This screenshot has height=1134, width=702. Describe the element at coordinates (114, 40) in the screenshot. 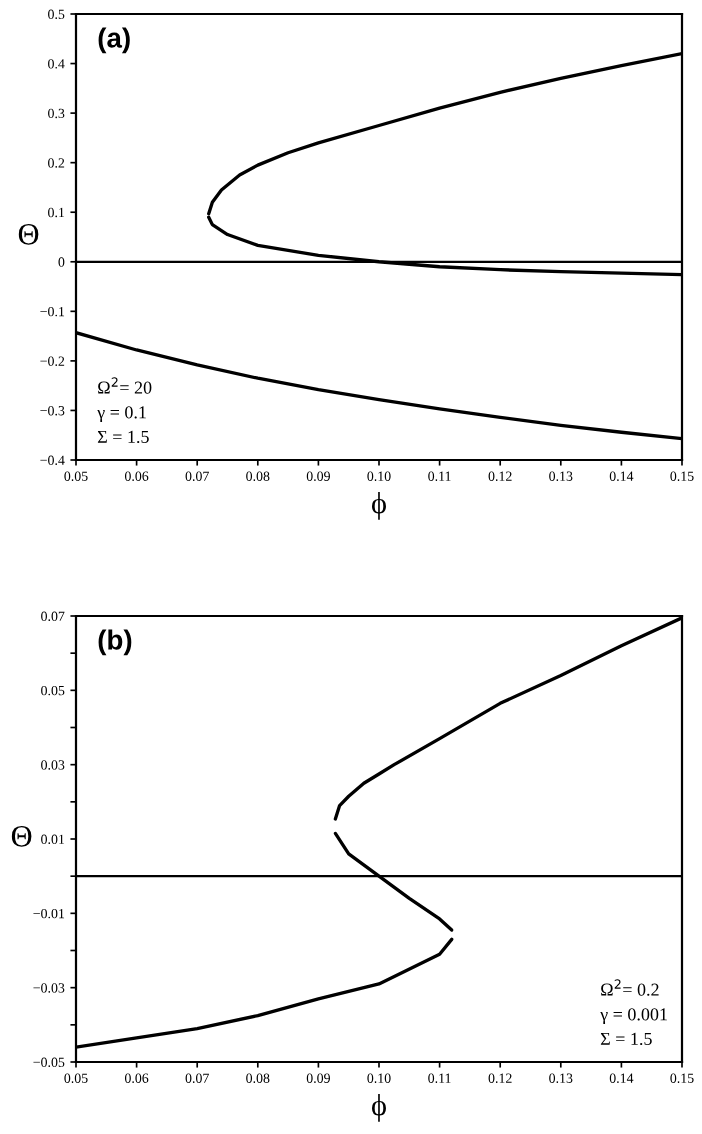

I see `annotation: (a)` at that location.